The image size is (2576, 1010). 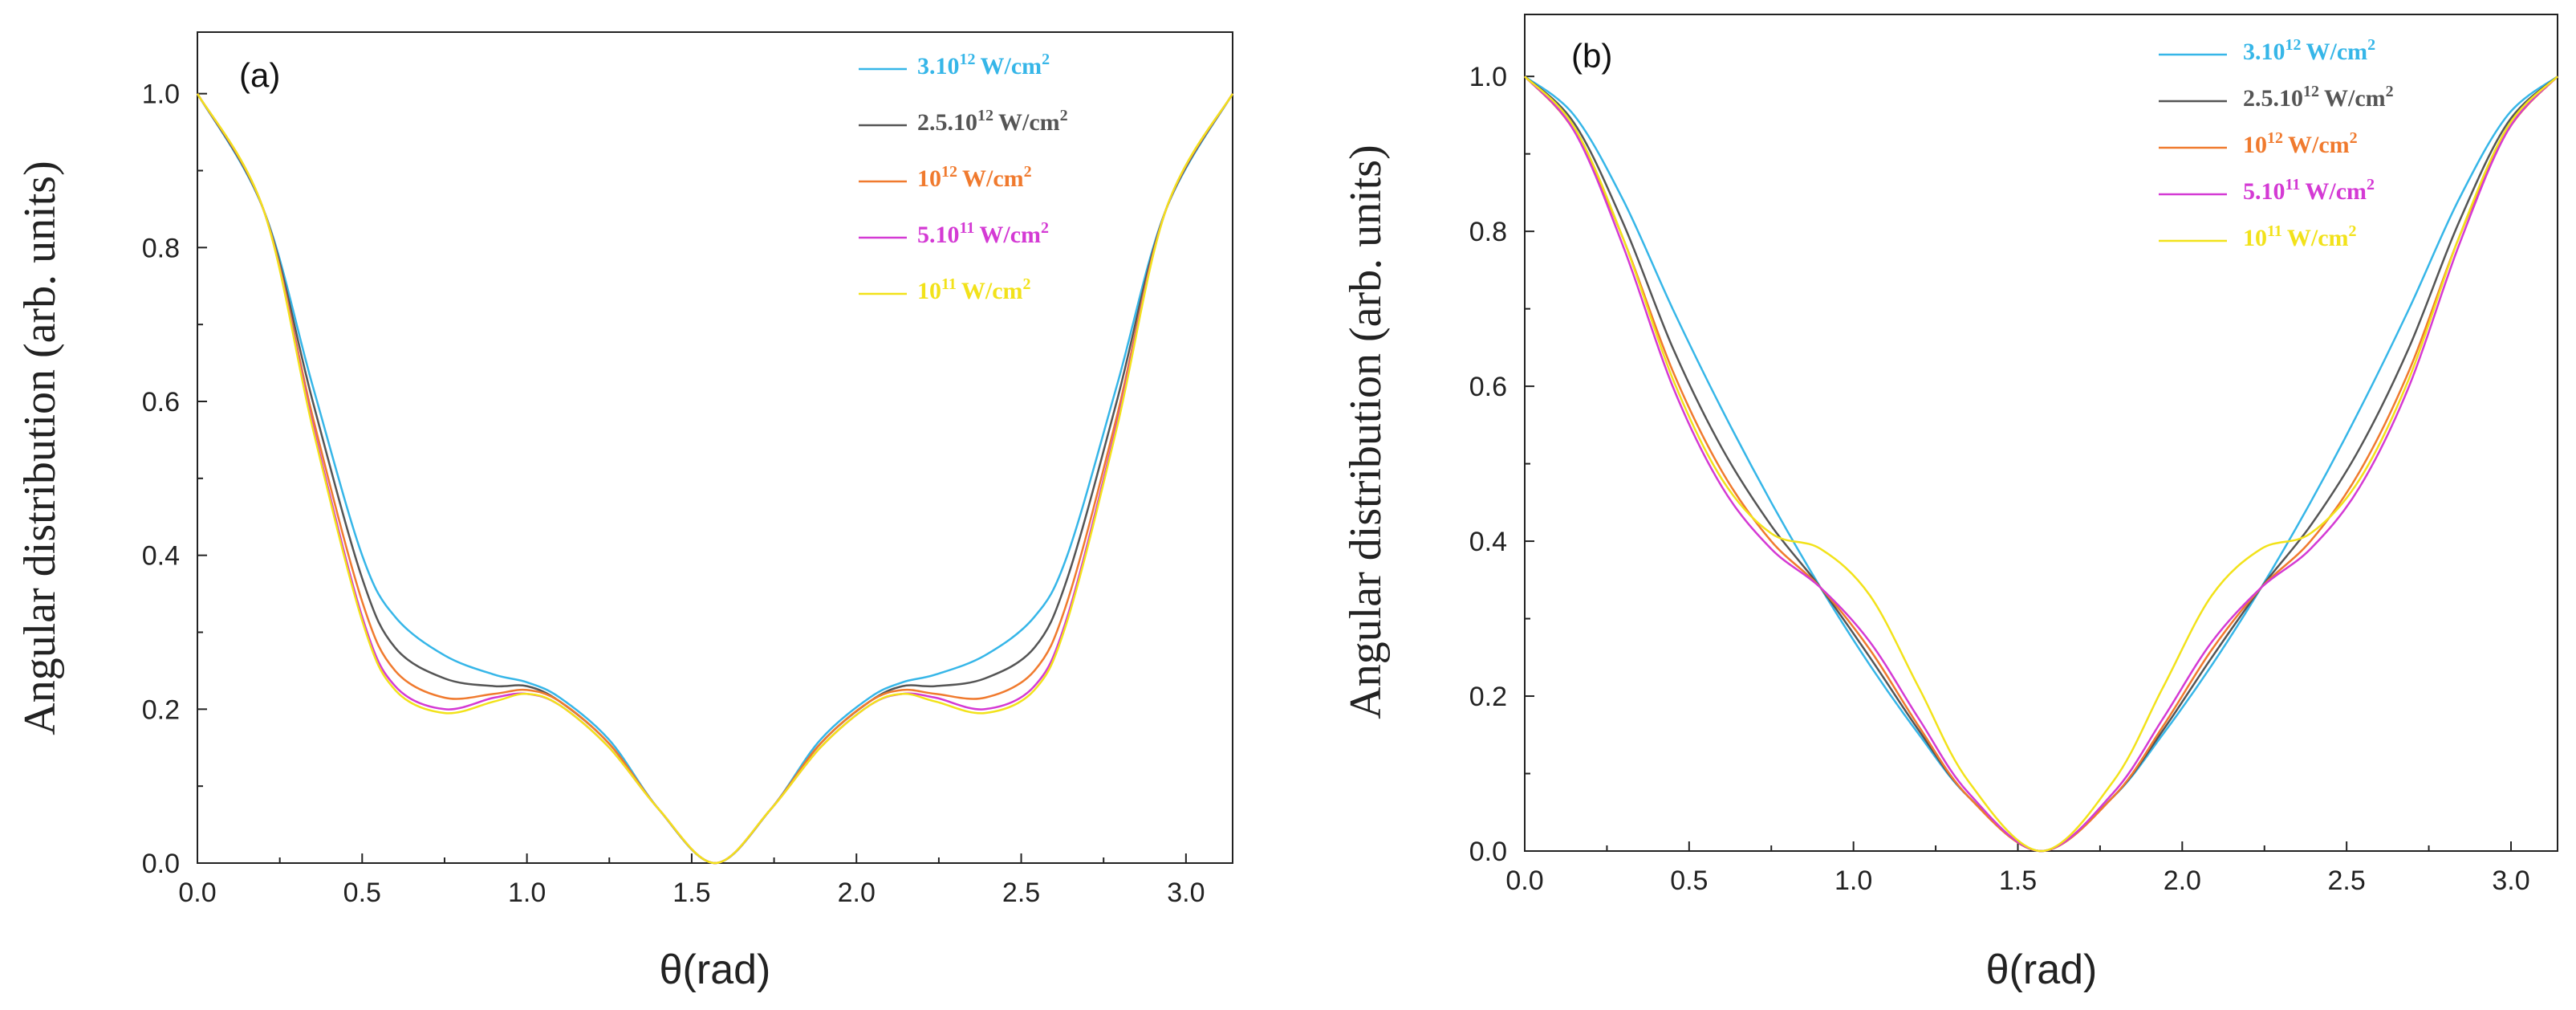 What do you see at coordinates (715, 970) in the screenshot?
I see `x-axis-title-a: θ(rad)` at bounding box center [715, 970].